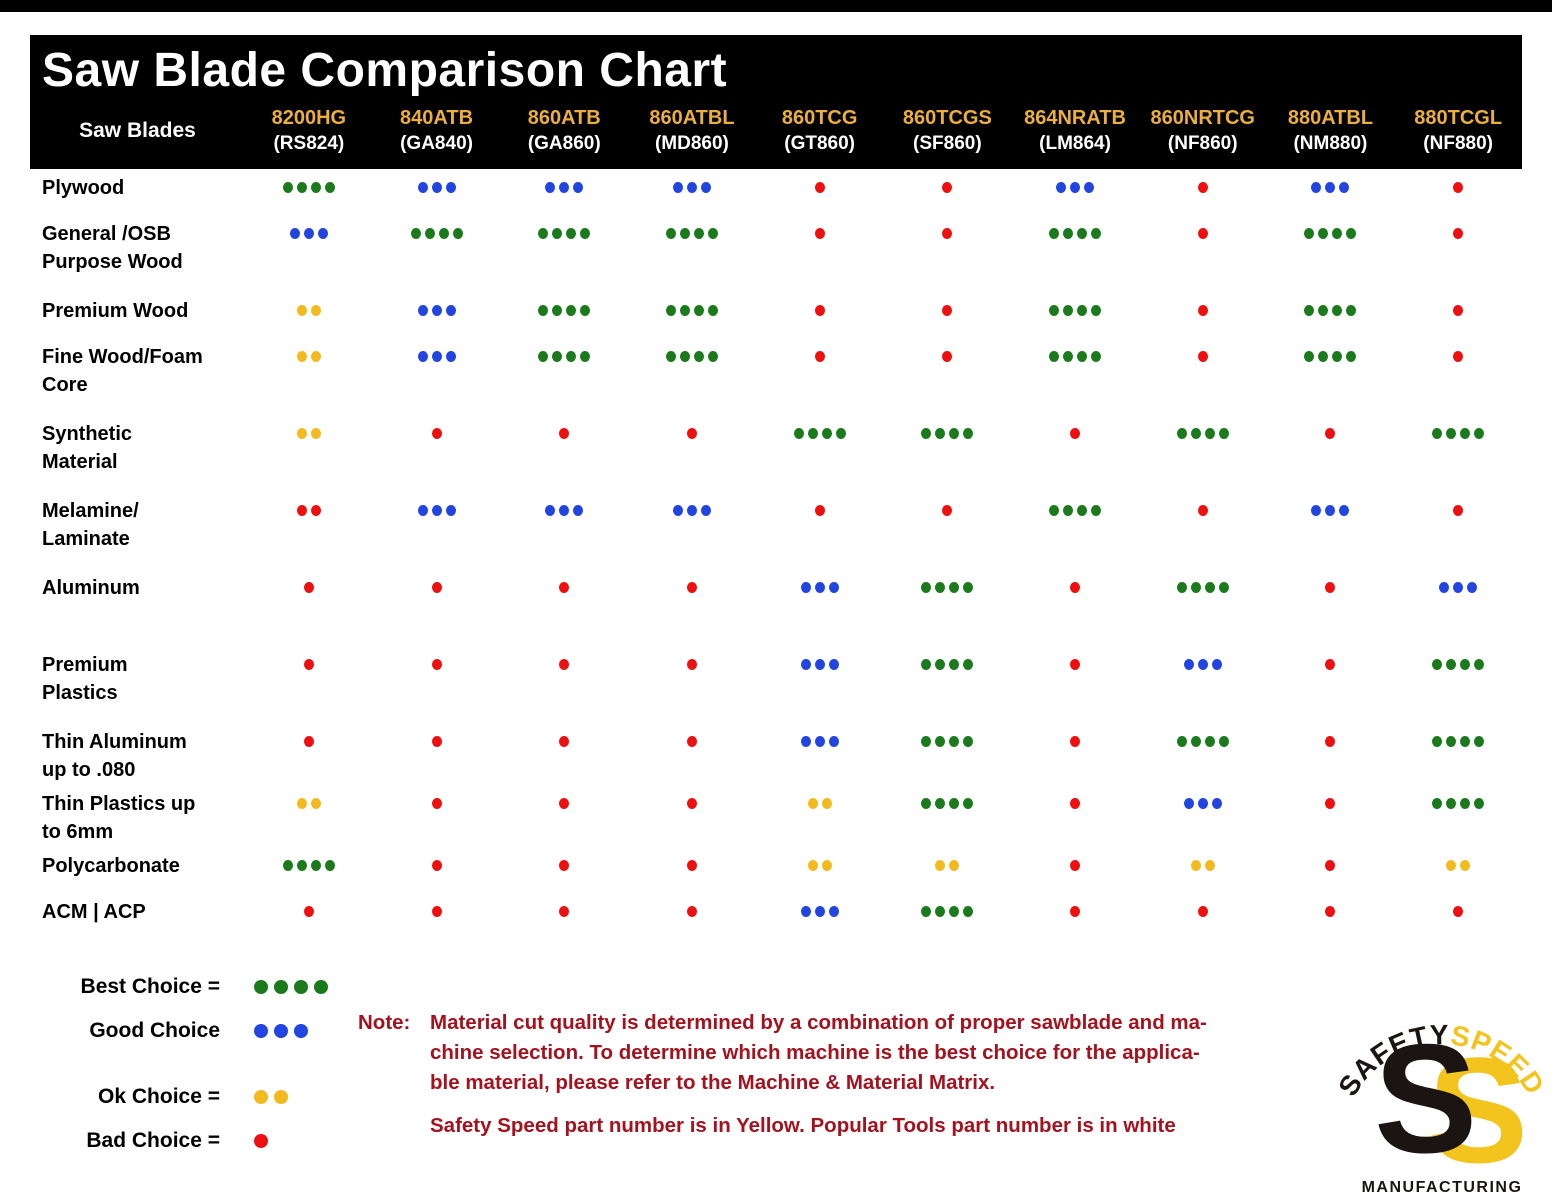  I want to click on column-header: 860NRTCG (NF860), so click(1203, 131).